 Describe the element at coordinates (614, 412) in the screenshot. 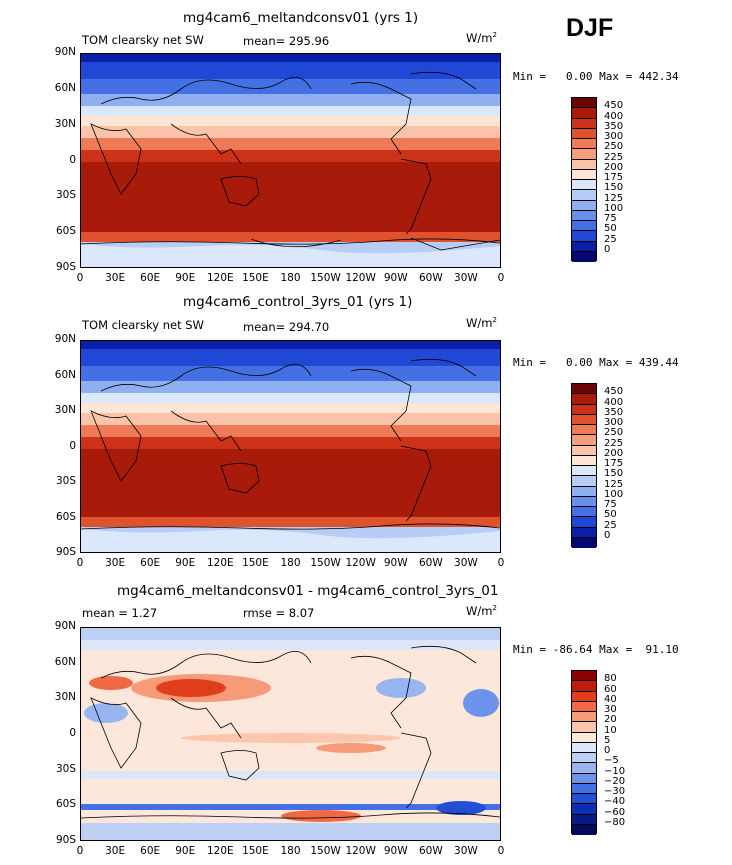

I see `colorbar-label: 350` at that location.